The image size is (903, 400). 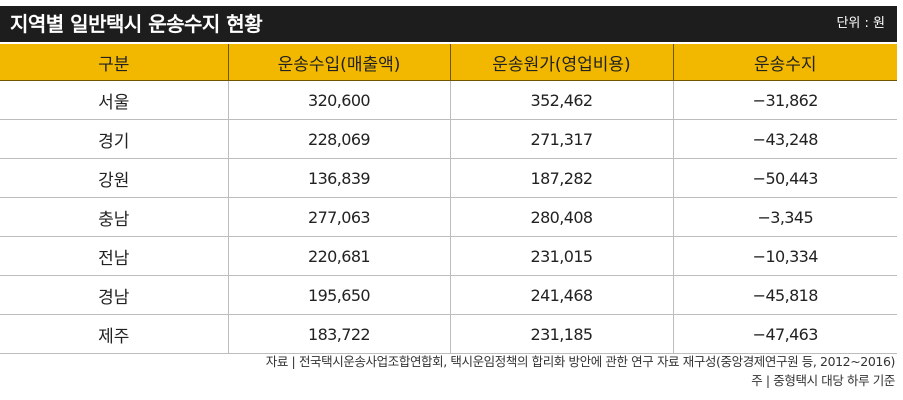 I want to click on cost-cell: 280,408, so click(x=561, y=217).